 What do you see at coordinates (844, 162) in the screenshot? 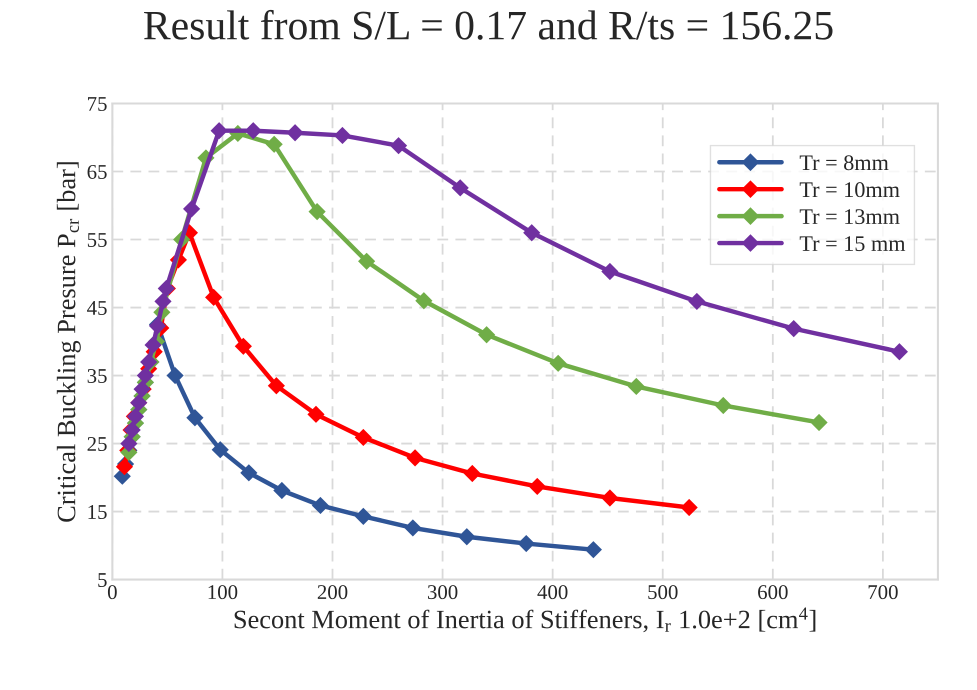
I see `legend-label: Tr = 8mm` at bounding box center [844, 162].